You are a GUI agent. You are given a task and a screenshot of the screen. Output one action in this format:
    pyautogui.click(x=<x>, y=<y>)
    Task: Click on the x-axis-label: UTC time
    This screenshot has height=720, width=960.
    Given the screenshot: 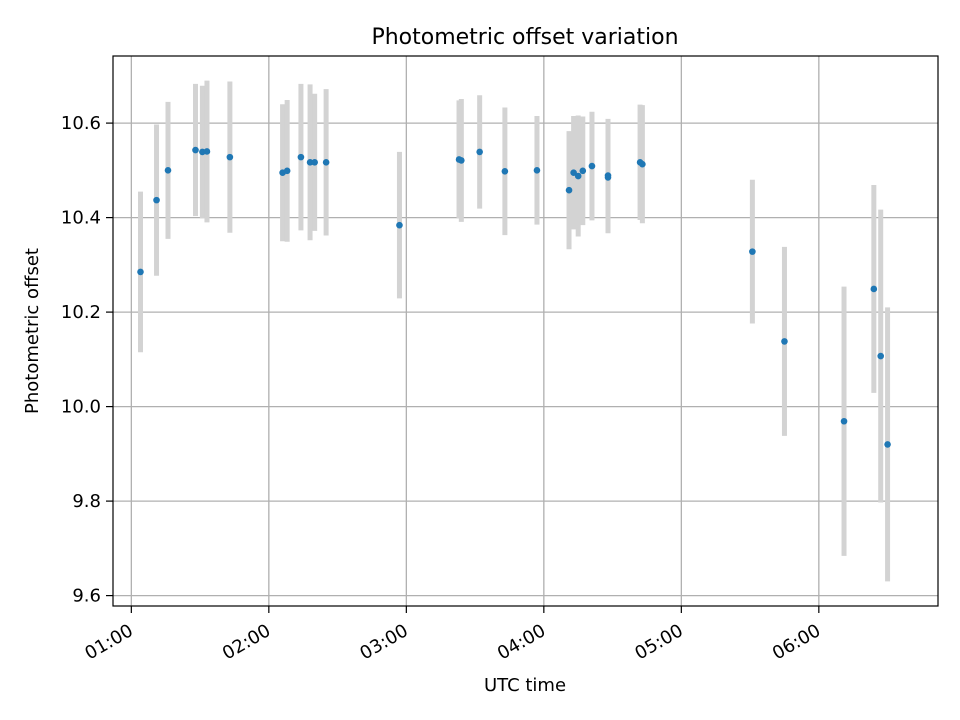 What is the action you would take?
    pyautogui.click(x=525, y=685)
    